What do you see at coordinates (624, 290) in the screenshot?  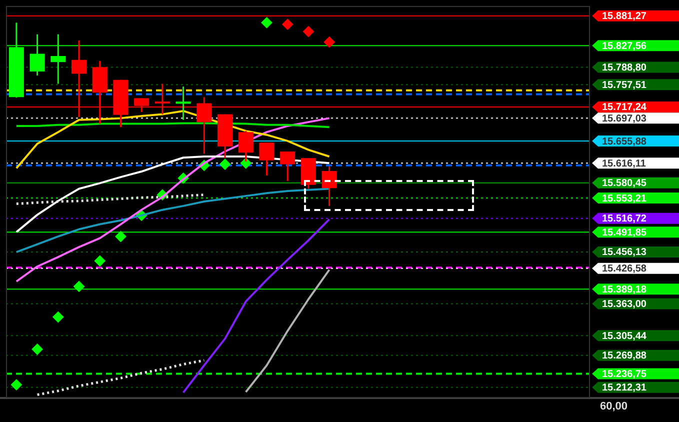 I see `ref-line-label: 15.389,18` at bounding box center [624, 290].